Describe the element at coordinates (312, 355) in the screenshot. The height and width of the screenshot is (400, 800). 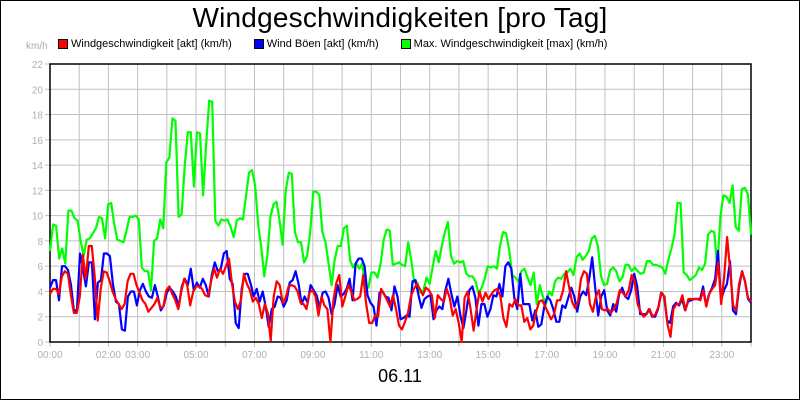
I see `x-tick-label: 09:00` at that location.